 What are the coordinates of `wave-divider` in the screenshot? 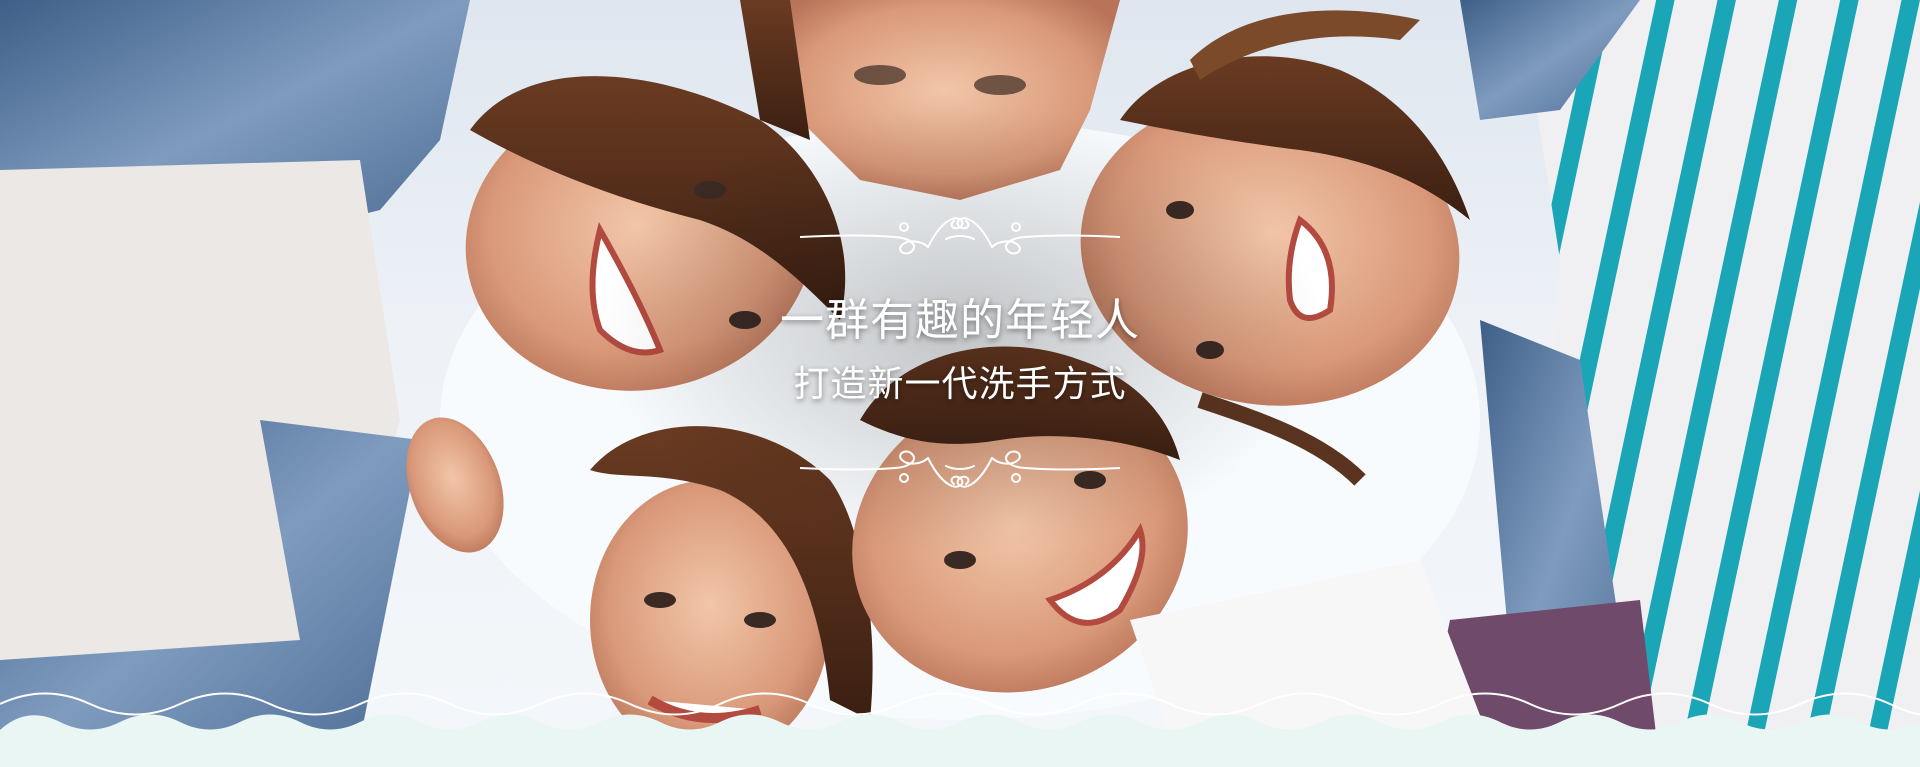 It's located at (960, 729).